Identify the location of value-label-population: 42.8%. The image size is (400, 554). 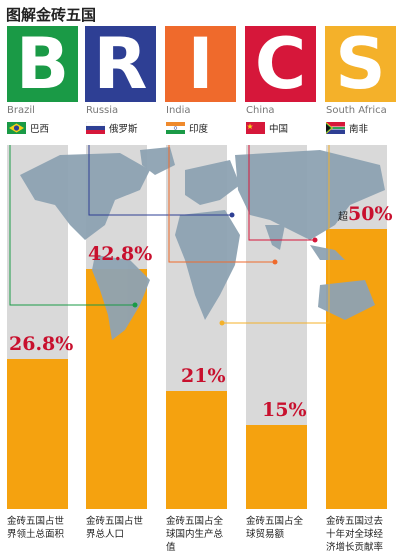
(120, 254).